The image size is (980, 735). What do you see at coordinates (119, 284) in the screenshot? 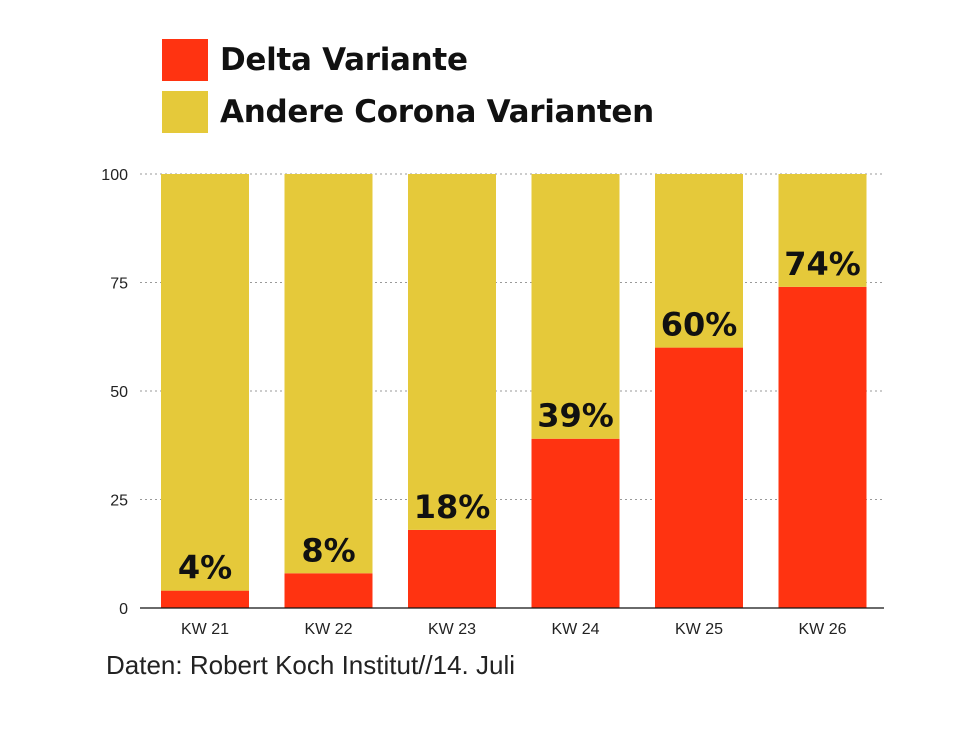
I see `y-tick-label: 75` at bounding box center [119, 284].